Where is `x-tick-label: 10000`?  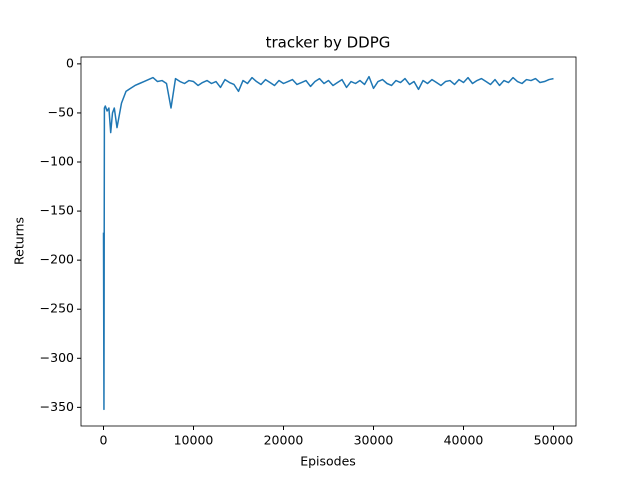 x-tick-label: 10000 is located at coordinates (194, 440).